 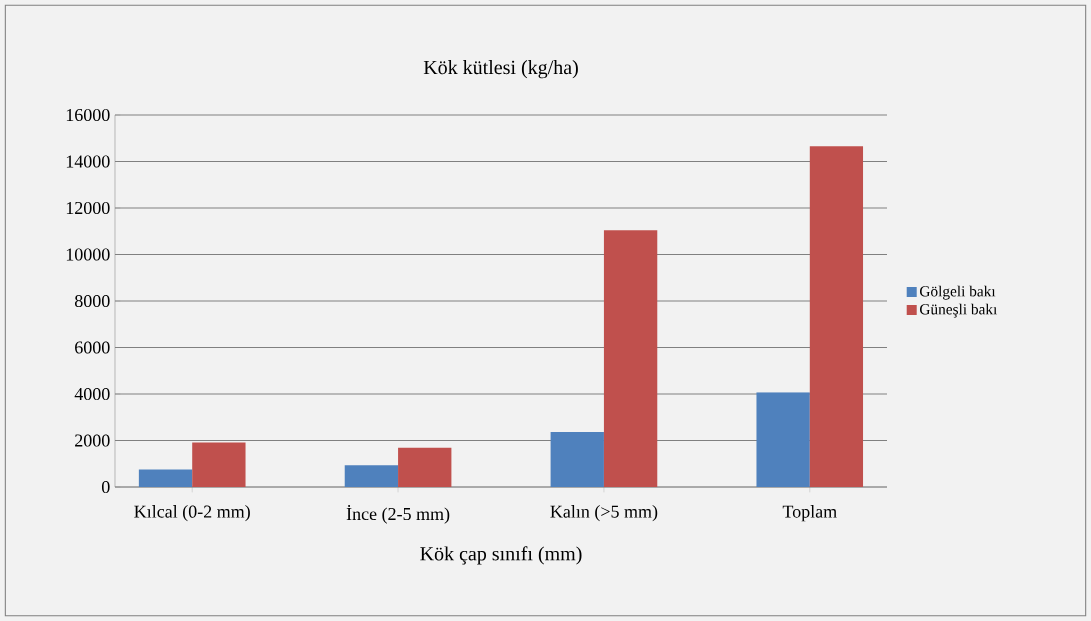 What do you see at coordinates (958, 292) in the screenshot?
I see `legend-label: Gölgeli bakı` at bounding box center [958, 292].